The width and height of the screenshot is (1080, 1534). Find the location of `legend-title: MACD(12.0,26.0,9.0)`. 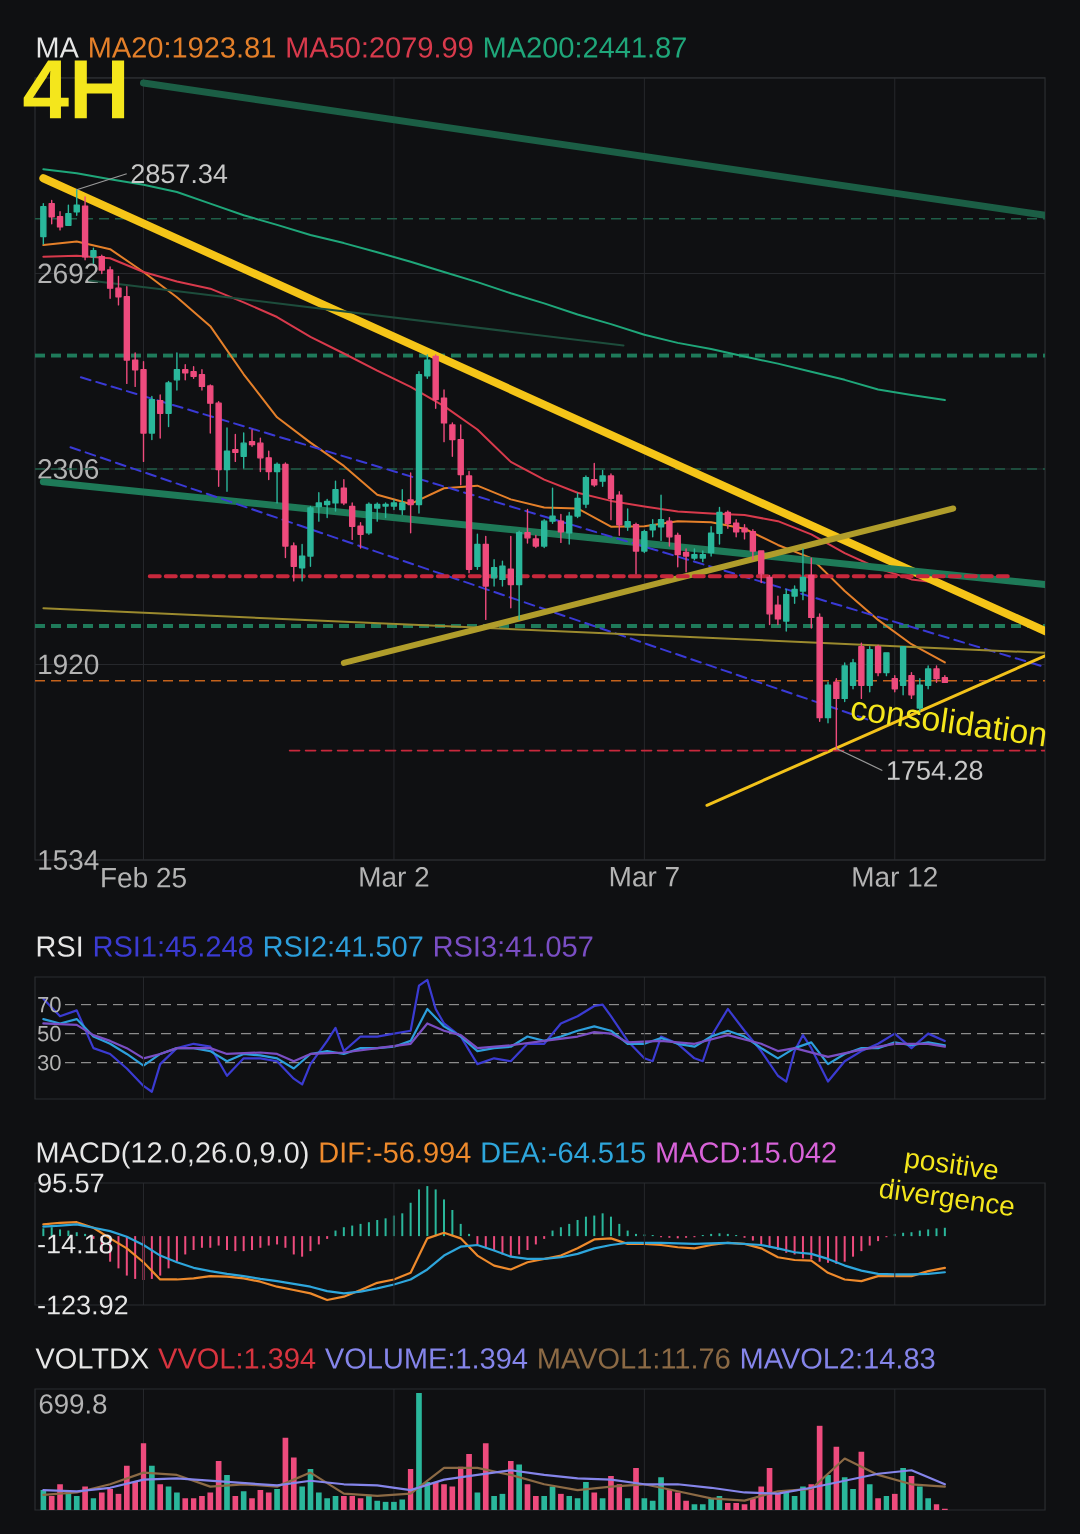

legend-title: MACD(12.0,26.0,9.0) is located at coordinates (172, 1155).